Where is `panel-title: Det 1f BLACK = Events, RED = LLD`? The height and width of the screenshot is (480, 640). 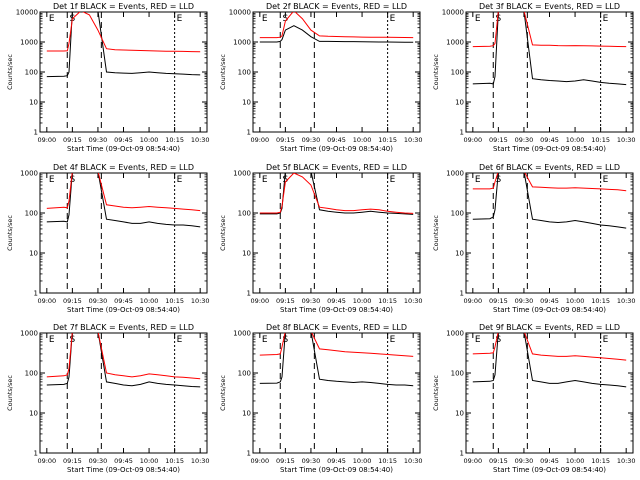 panel-title: Det 1f BLACK = Events, RED = LLD is located at coordinates (123, 6).